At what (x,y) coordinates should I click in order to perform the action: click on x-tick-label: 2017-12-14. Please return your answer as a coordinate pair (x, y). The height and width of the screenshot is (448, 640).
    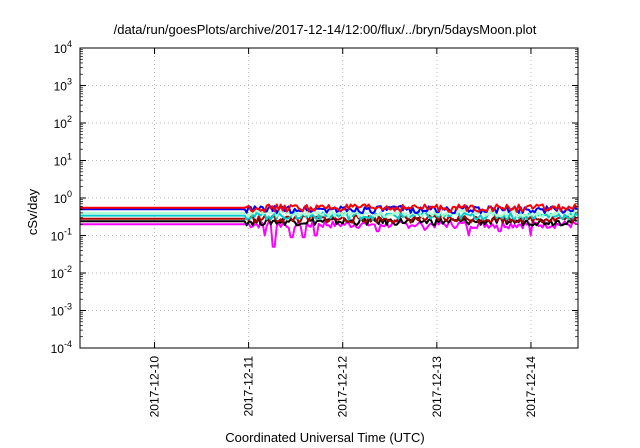
    Looking at the image, I should click on (531, 387).